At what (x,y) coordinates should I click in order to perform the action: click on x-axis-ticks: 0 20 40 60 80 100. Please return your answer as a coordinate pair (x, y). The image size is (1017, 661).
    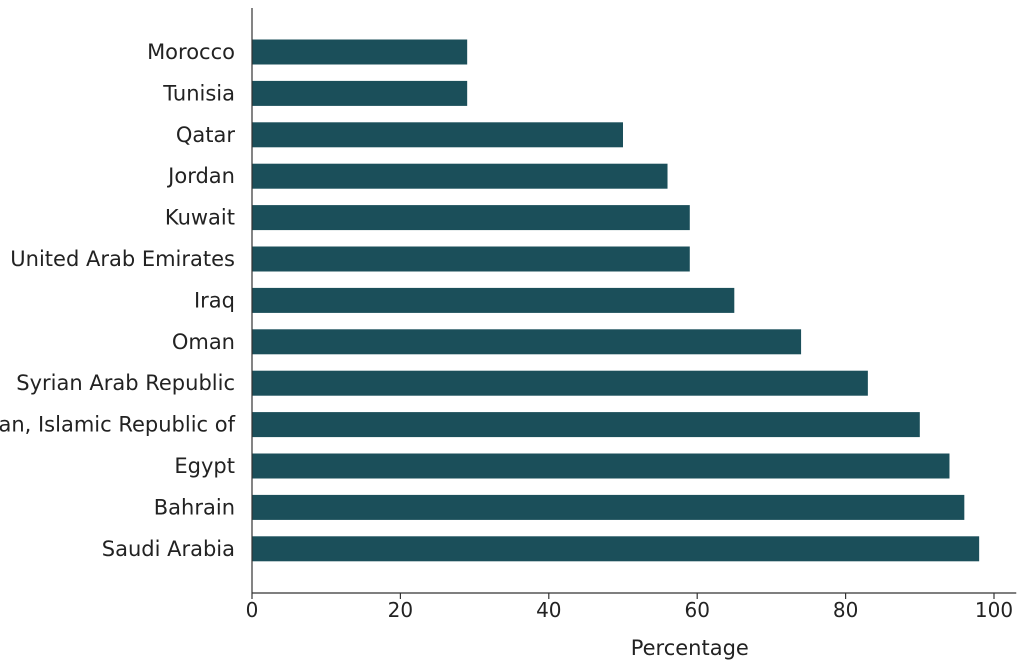
    Looking at the image, I should click on (629, 607).